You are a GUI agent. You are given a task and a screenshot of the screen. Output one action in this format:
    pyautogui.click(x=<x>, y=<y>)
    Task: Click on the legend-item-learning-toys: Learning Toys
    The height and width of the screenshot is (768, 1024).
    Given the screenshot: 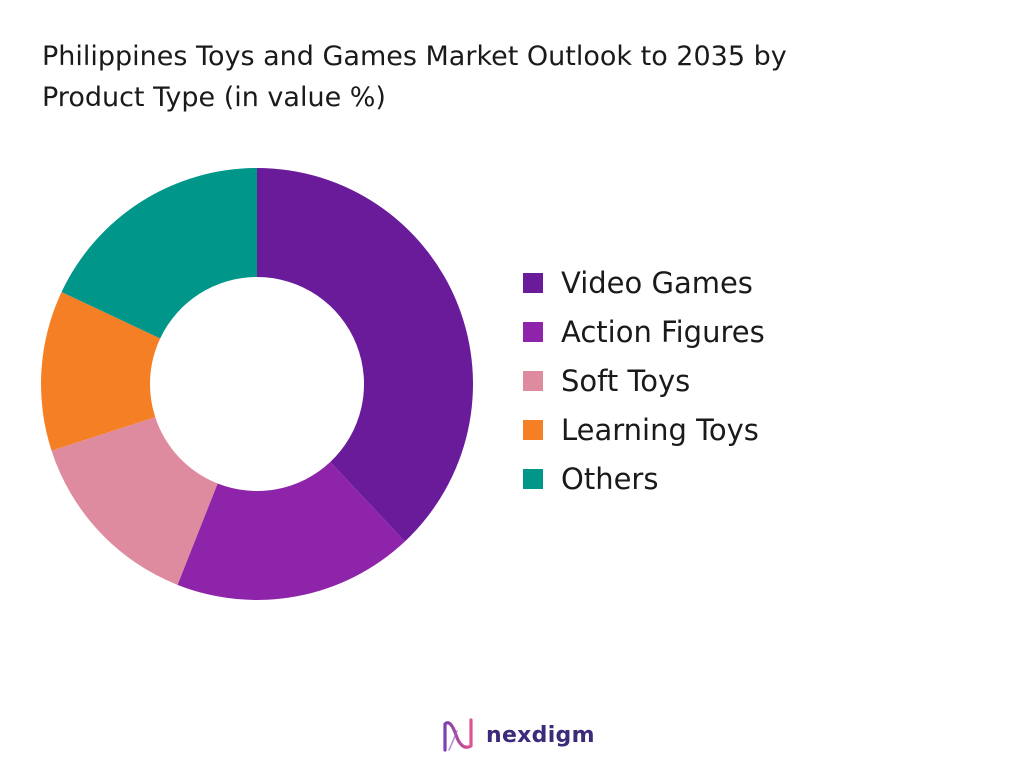 What is the action you would take?
    pyautogui.click(x=644, y=429)
    